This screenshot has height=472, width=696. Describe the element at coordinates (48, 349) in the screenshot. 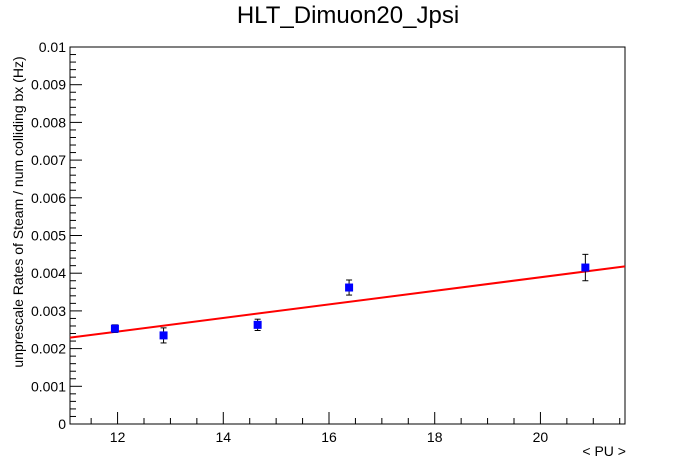

I see `y-tick-label: 0.002` at that location.